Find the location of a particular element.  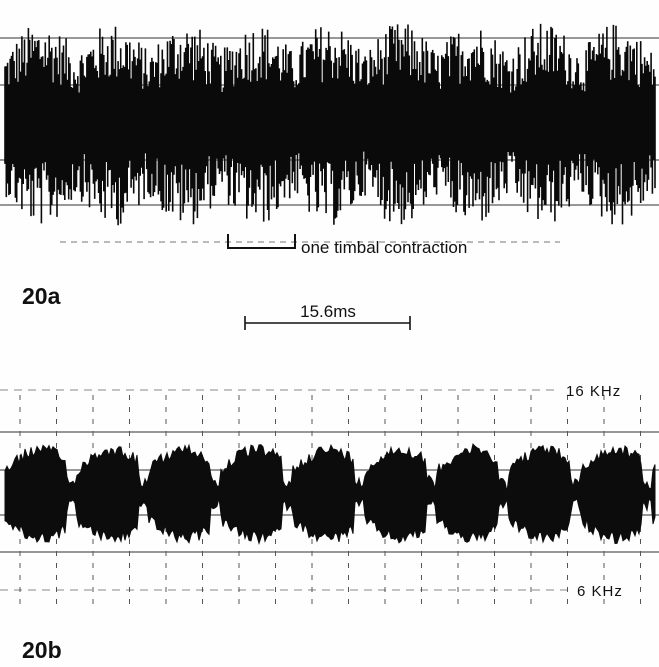

annotation: one timbal contraction is located at coordinates (384, 247).